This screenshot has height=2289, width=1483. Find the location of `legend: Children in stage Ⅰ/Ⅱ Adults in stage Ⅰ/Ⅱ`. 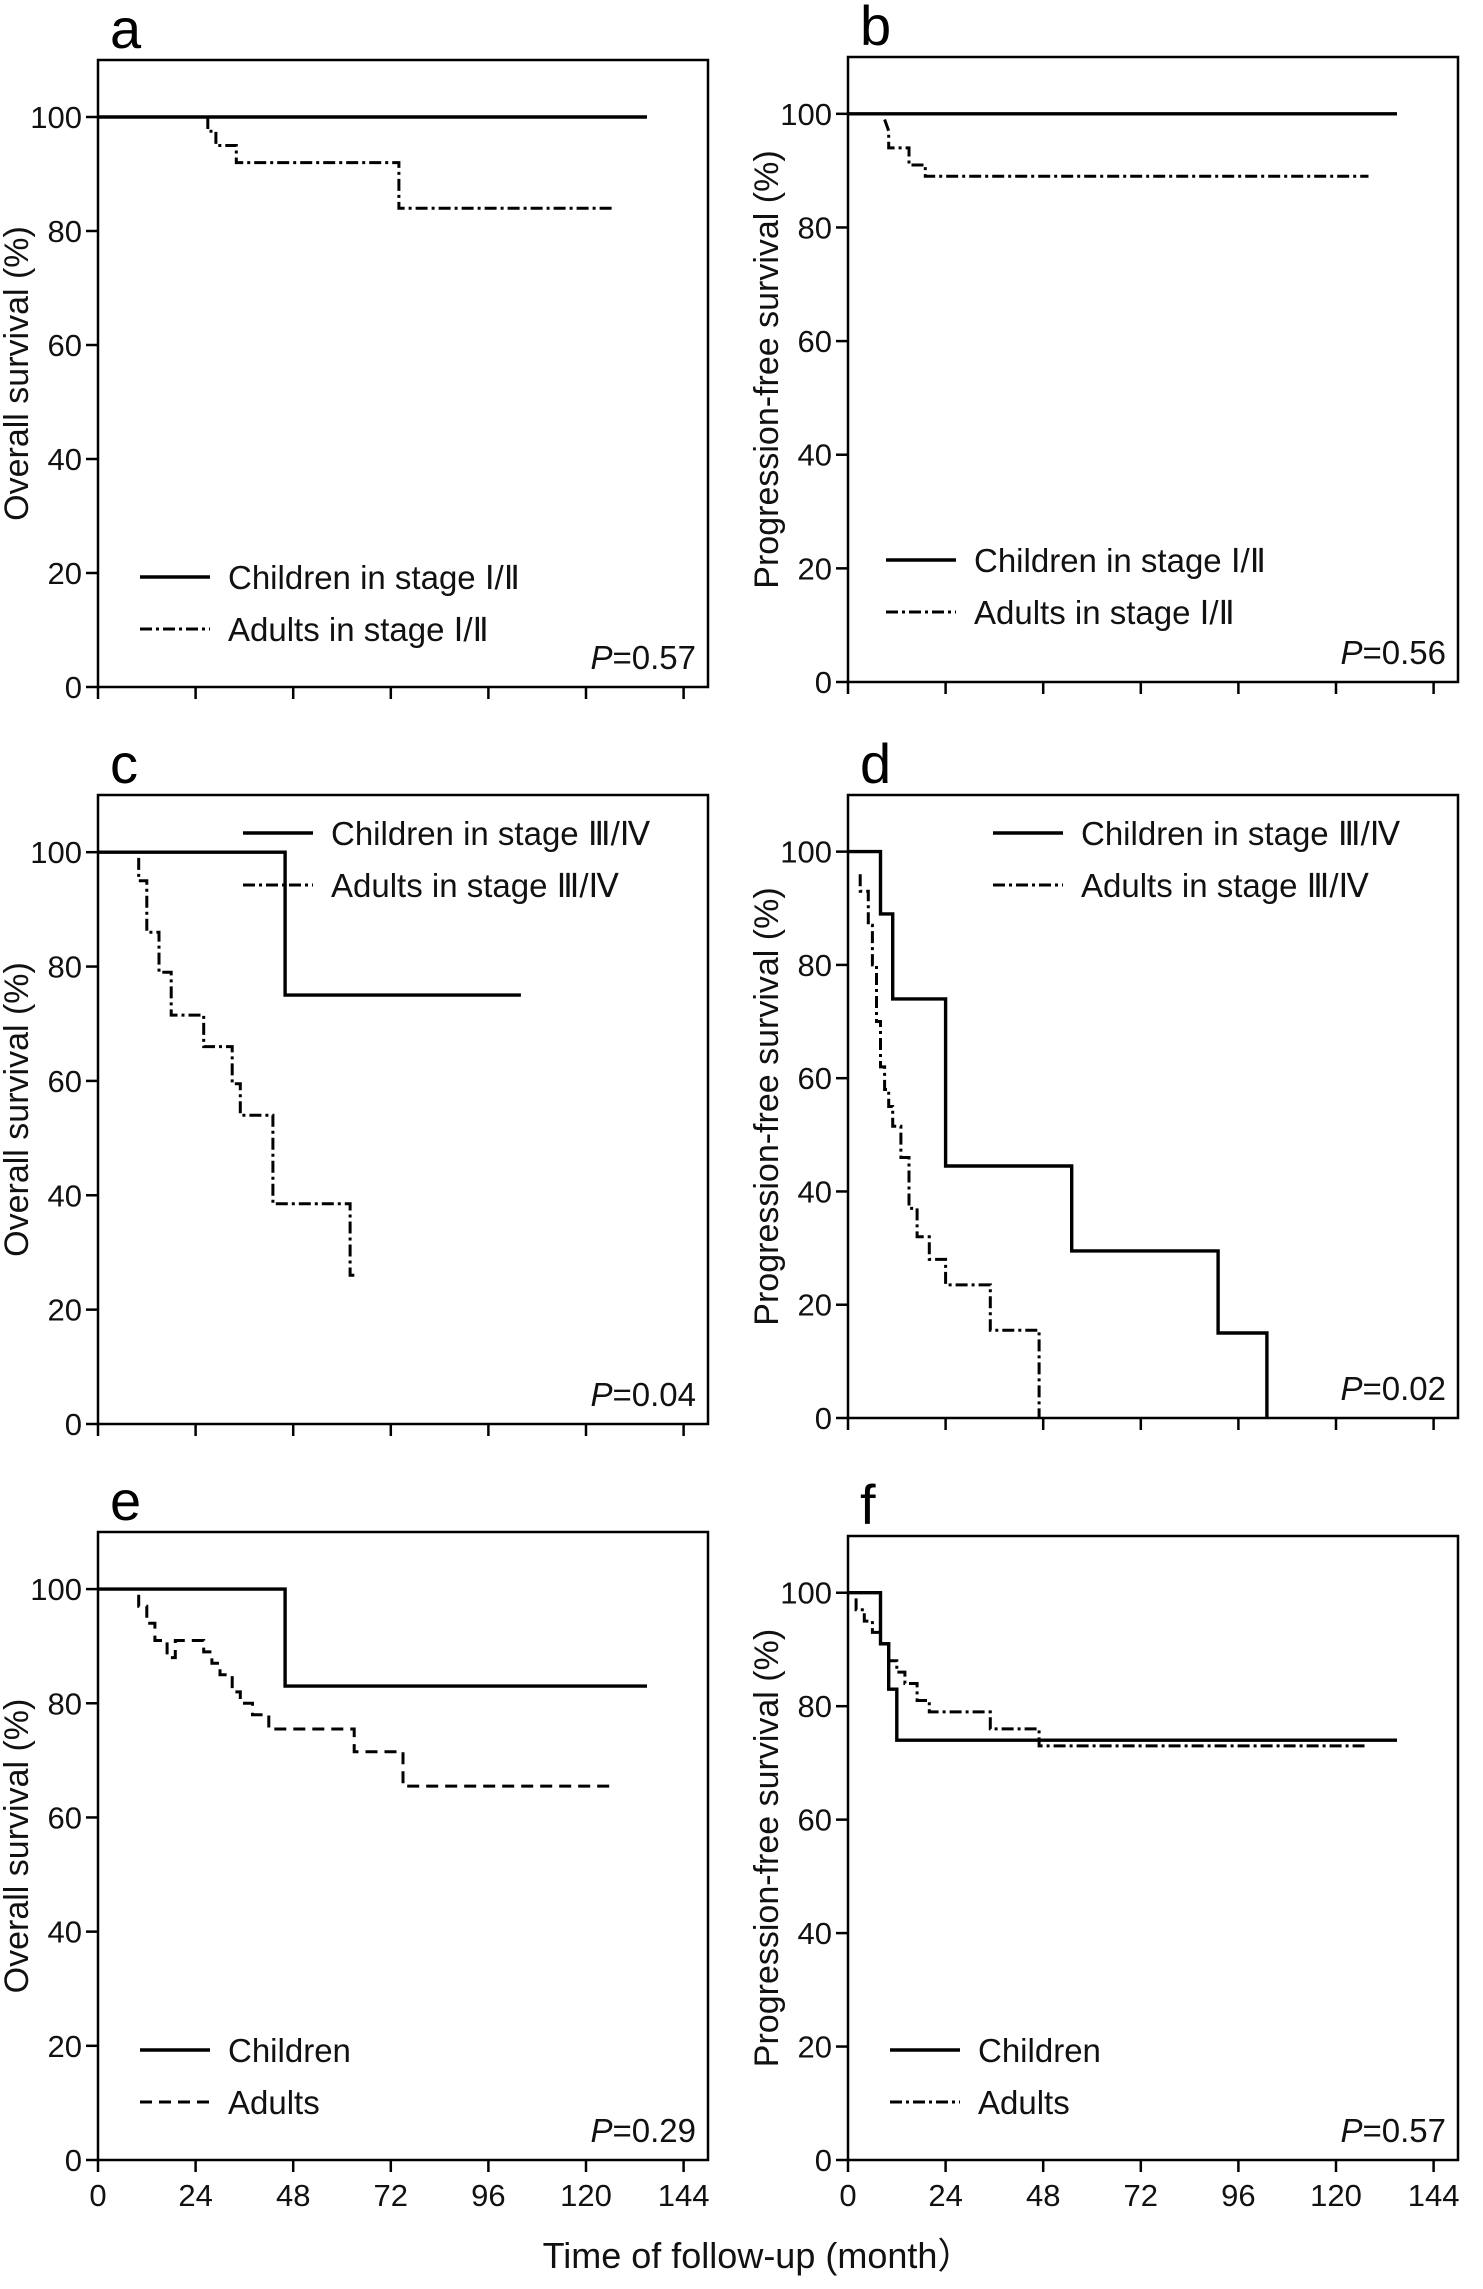

legend: Children in stage Ⅰ/Ⅱ Adults in stage Ⅰ/Ⅱ is located at coordinates (1076, 586).